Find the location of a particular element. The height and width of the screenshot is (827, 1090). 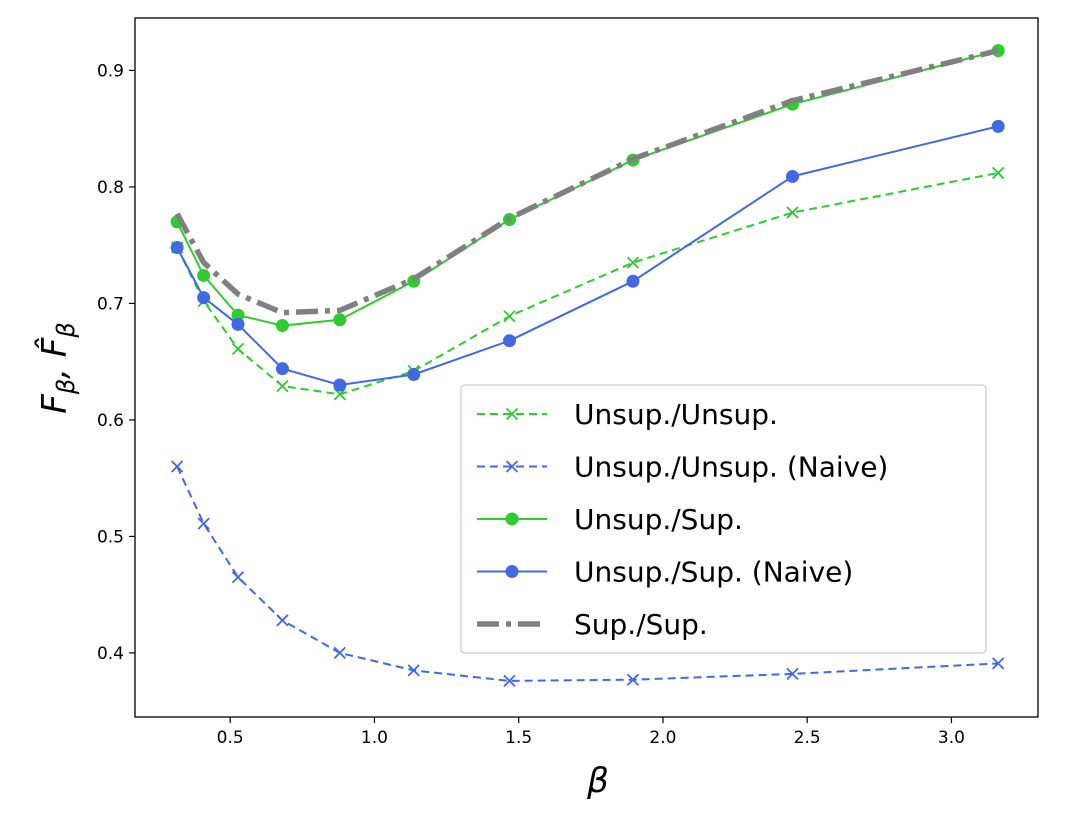

x-tick-label-2: 1.0 is located at coordinates (374, 738).